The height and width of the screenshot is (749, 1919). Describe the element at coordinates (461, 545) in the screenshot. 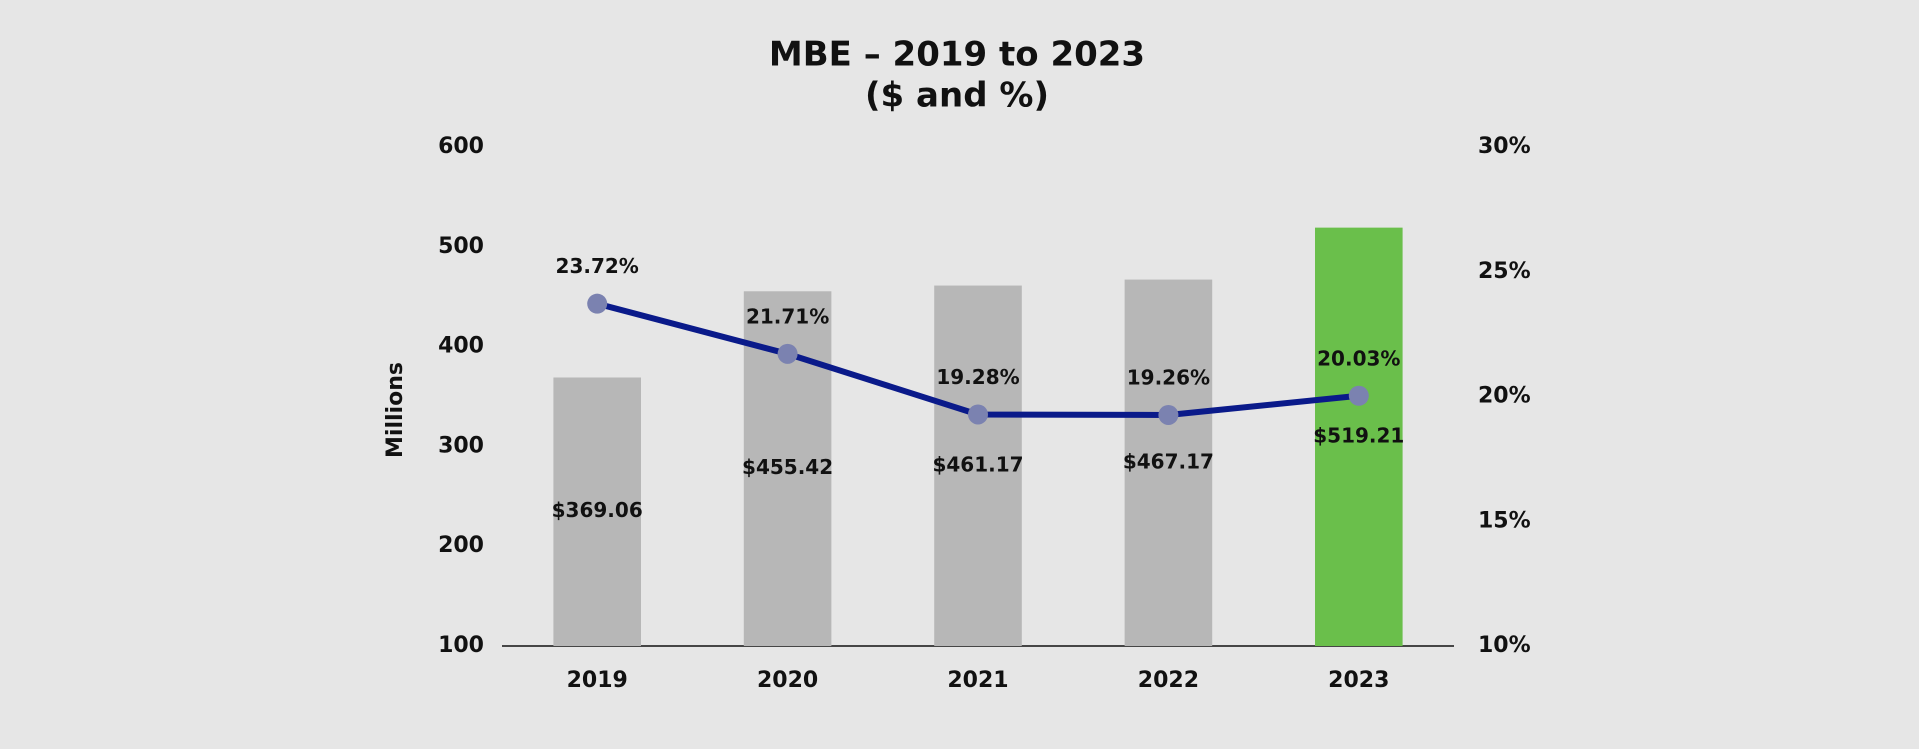

I see `y-tick-label: 200` at that location.